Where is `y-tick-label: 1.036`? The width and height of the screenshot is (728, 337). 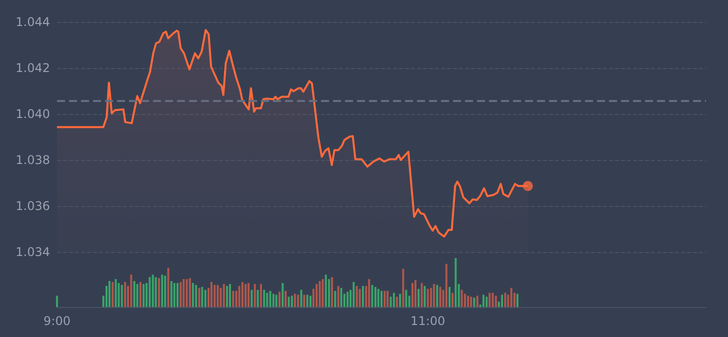 y-tick-label: 1.036 is located at coordinates (33, 206).